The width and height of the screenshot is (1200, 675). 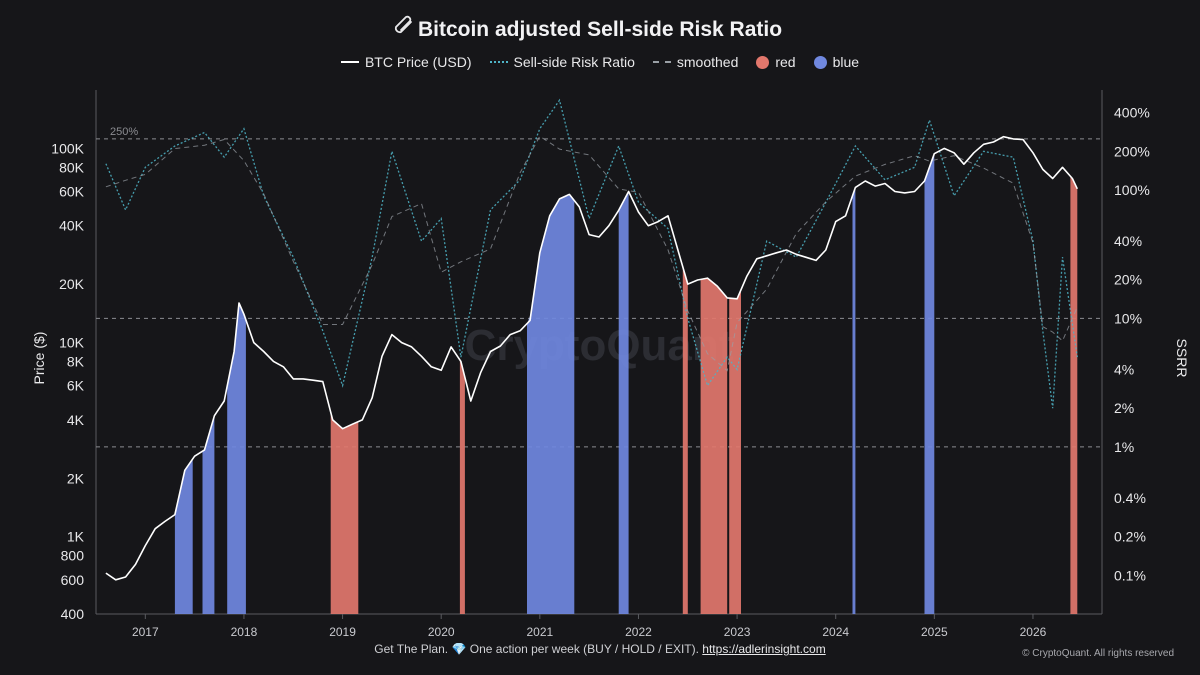 I want to click on legend-item-smoothed: smoothed, so click(x=695, y=62).